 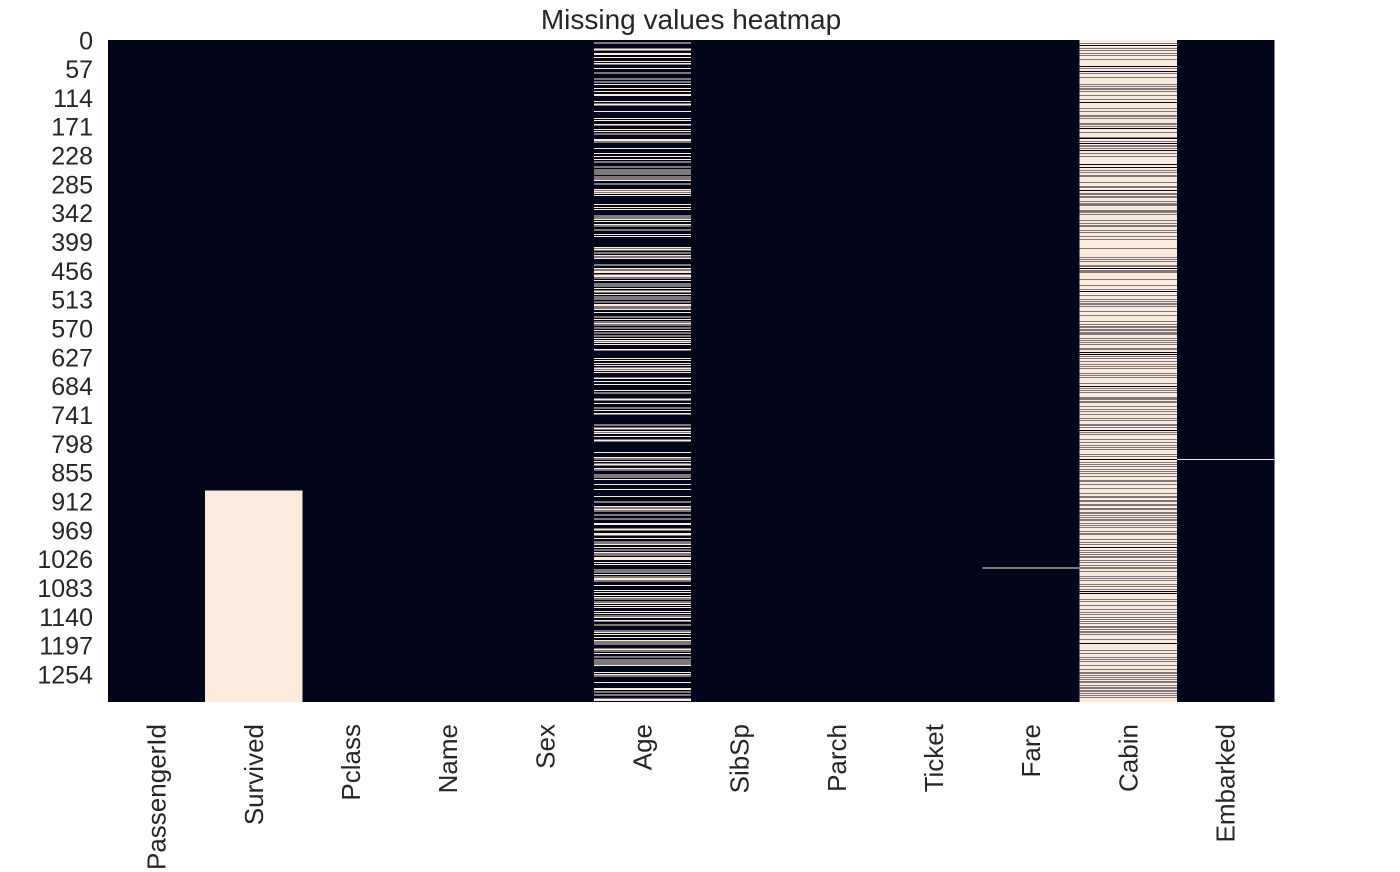 I want to click on y-tick-label: 513, so click(x=72, y=301).